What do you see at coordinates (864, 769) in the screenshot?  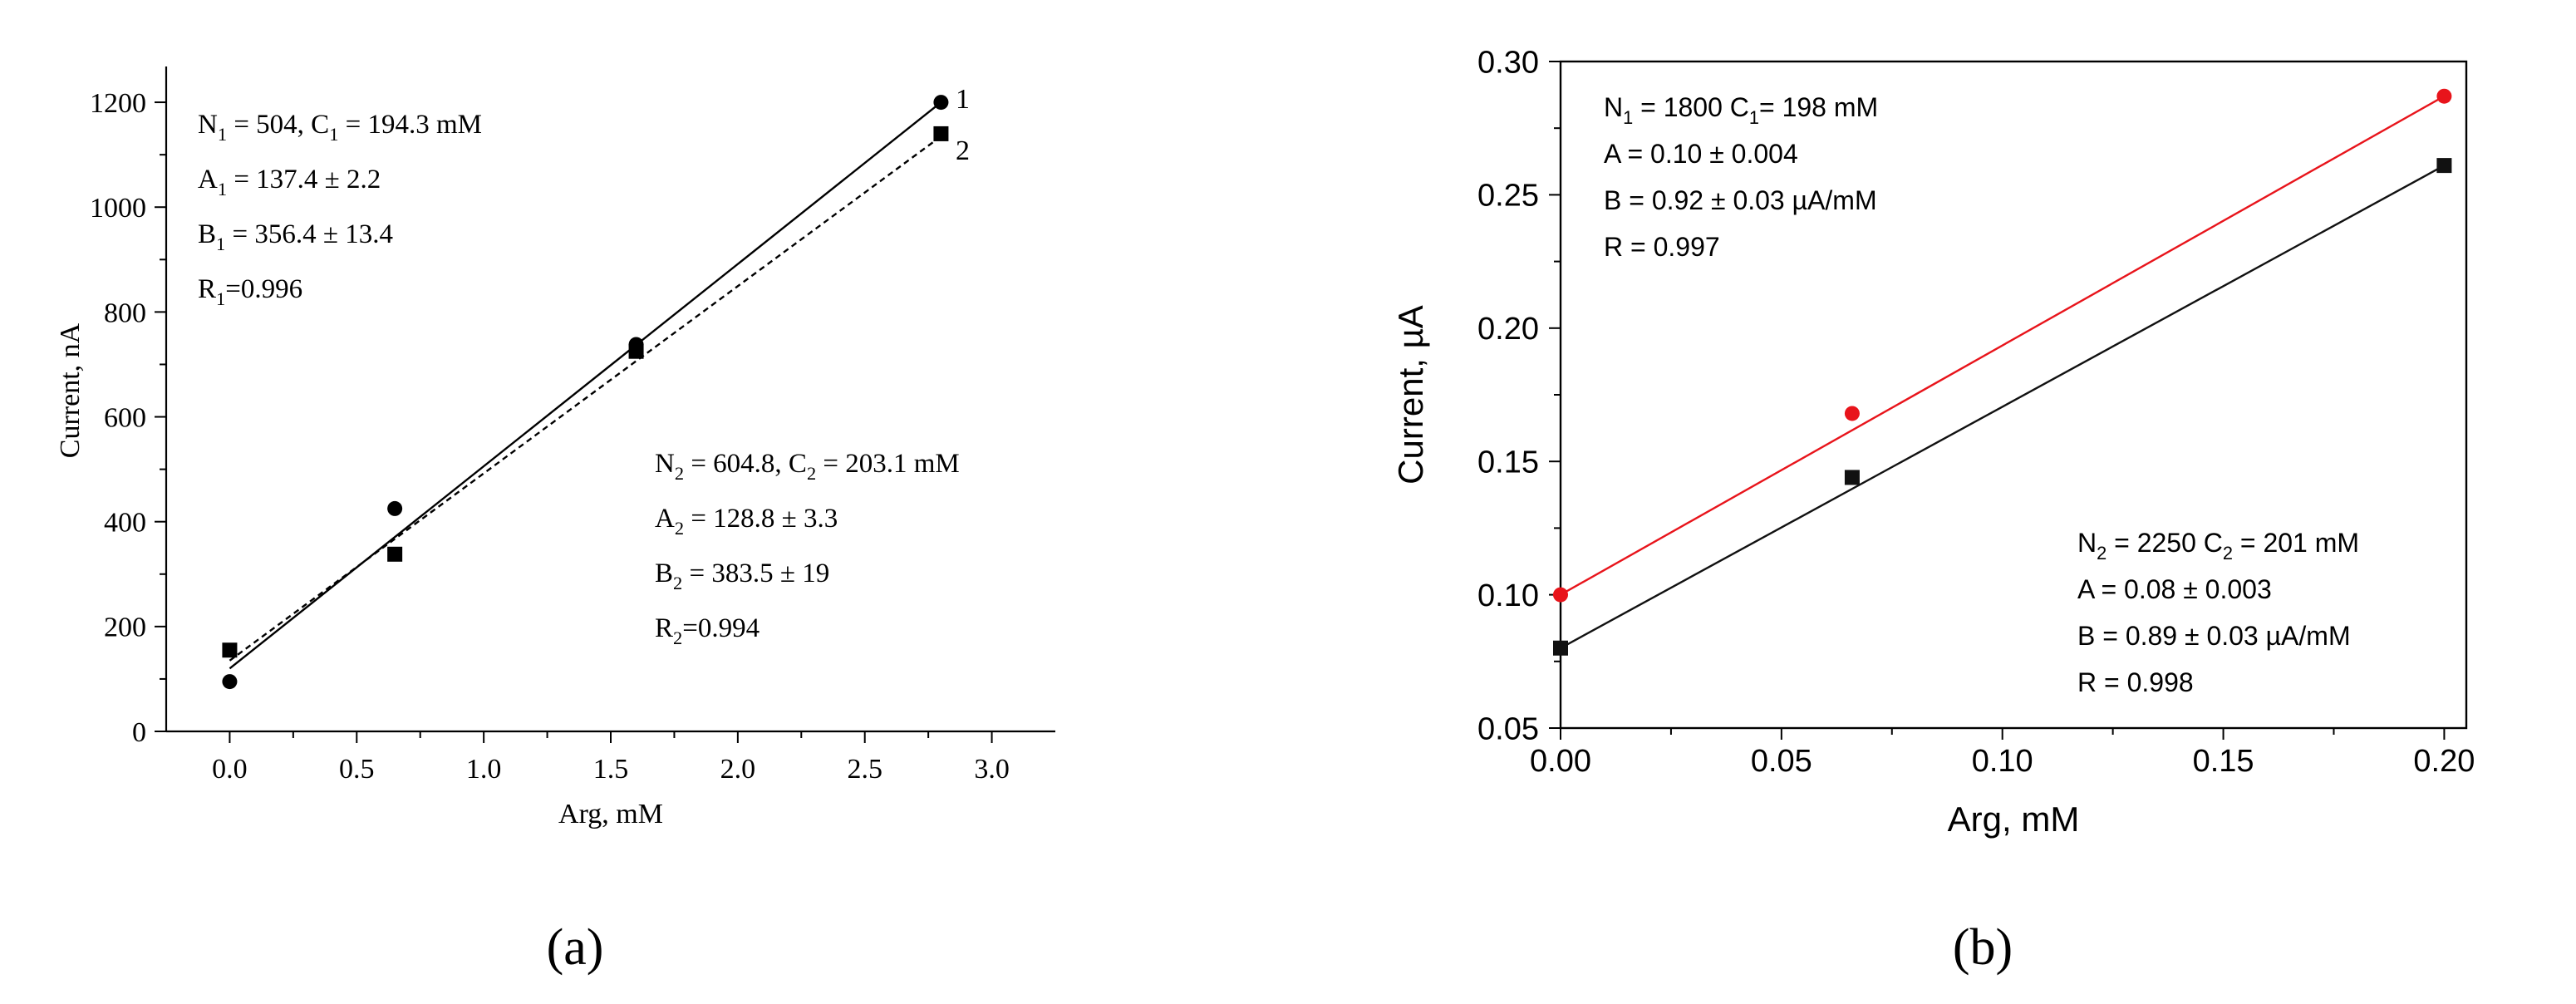 I see `x-tick-label: 2.5` at bounding box center [864, 769].